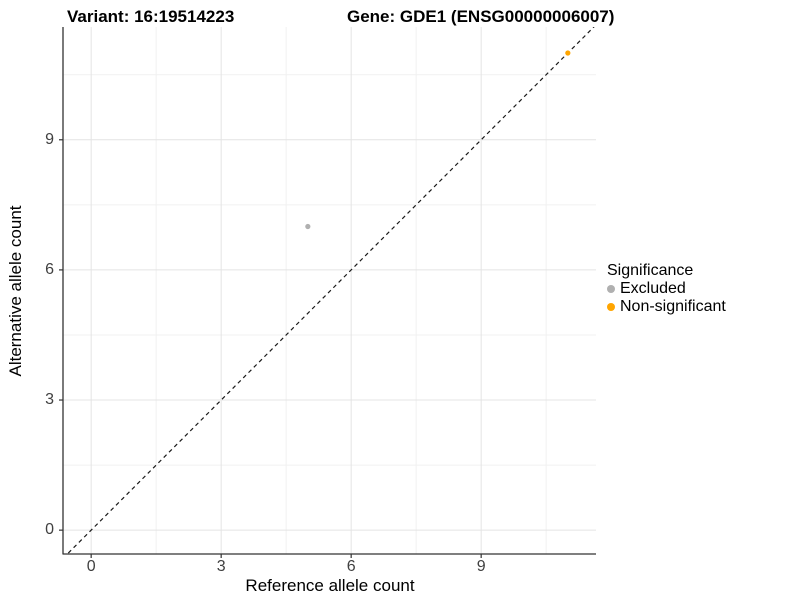 This screenshot has height=600, width=800. Describe the element at coordinates (151, 16) in the screenshot. I see `plot-title-variant: Variant: 16:19514223` at that location.